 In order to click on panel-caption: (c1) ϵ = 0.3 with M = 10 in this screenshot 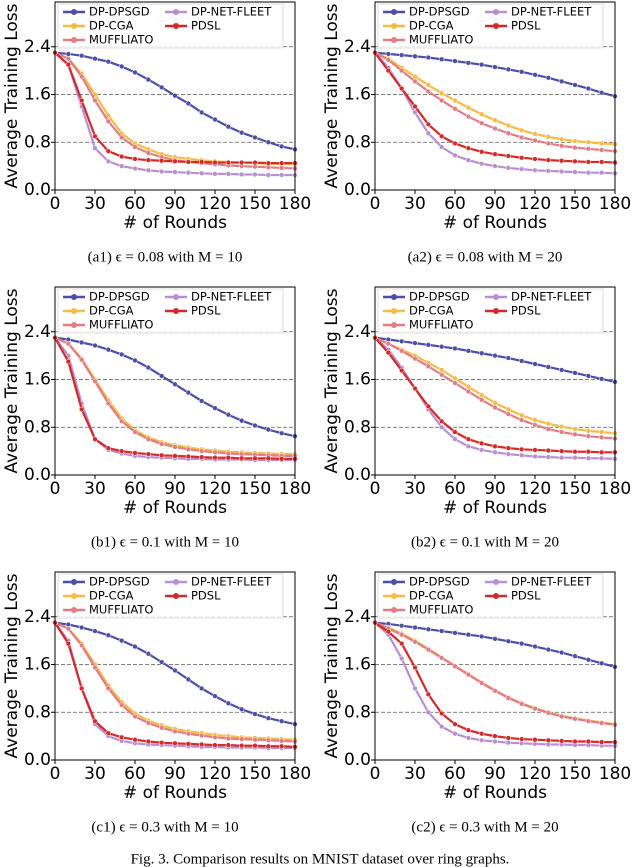, I will do `click(164, 827)`.